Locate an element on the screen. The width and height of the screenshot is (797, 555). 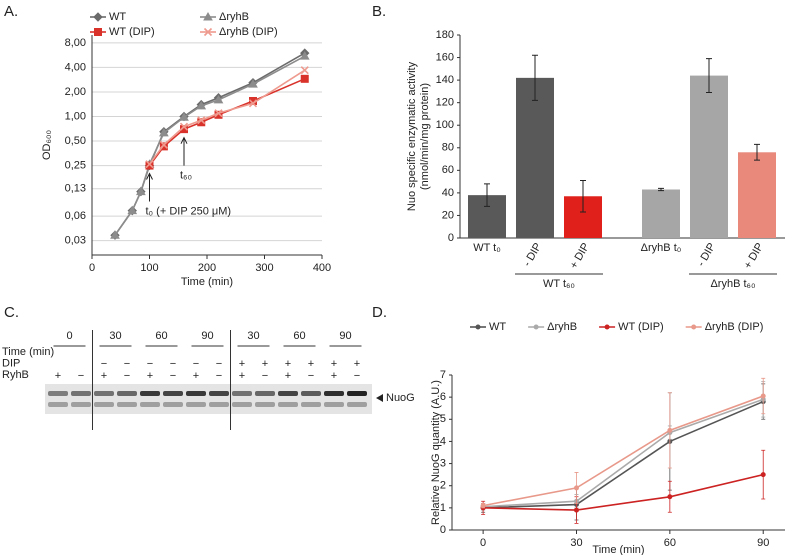
x-tick-label: 30 is located at coordinates (576, 543).